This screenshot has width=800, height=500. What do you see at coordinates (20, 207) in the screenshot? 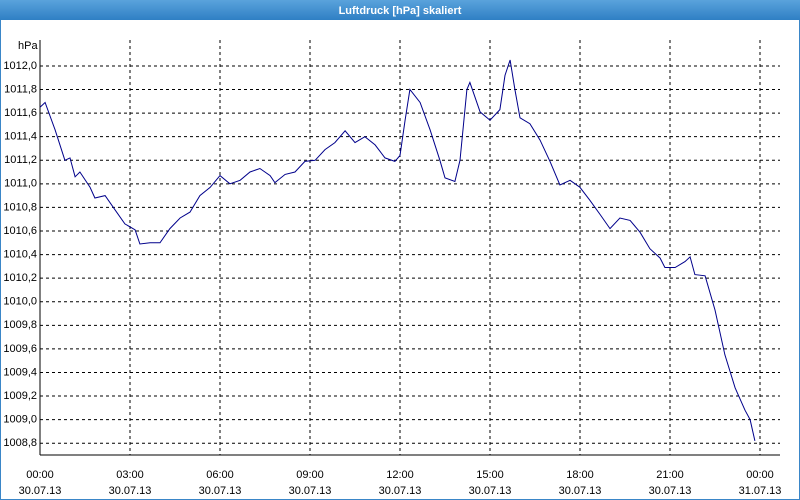
I see `y-tick-label: 1010,8` at bounding box center [20, 207].